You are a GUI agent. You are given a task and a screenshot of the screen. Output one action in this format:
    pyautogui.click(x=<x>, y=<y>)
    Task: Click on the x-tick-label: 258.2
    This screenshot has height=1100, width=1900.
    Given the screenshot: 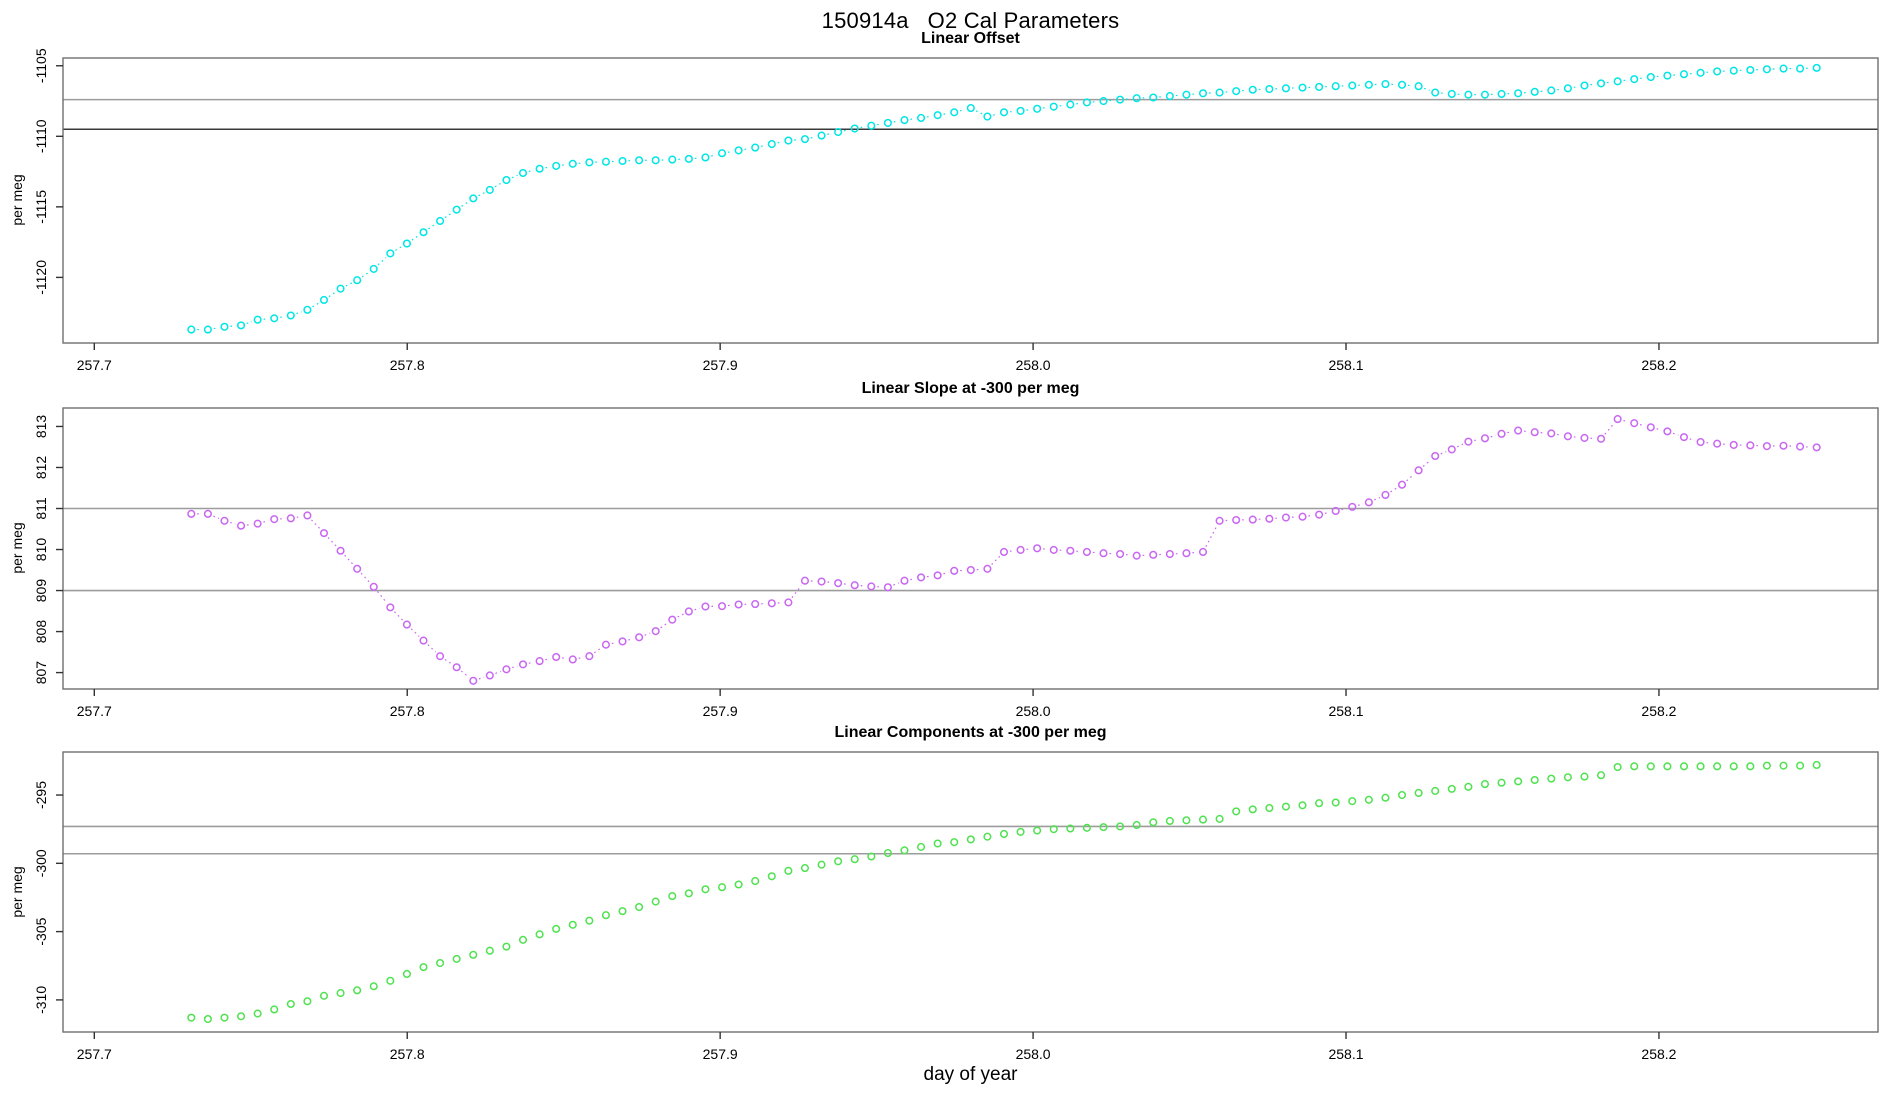 What is the action you would take?
    pyautogui.click(x=1658, y=1054)
    